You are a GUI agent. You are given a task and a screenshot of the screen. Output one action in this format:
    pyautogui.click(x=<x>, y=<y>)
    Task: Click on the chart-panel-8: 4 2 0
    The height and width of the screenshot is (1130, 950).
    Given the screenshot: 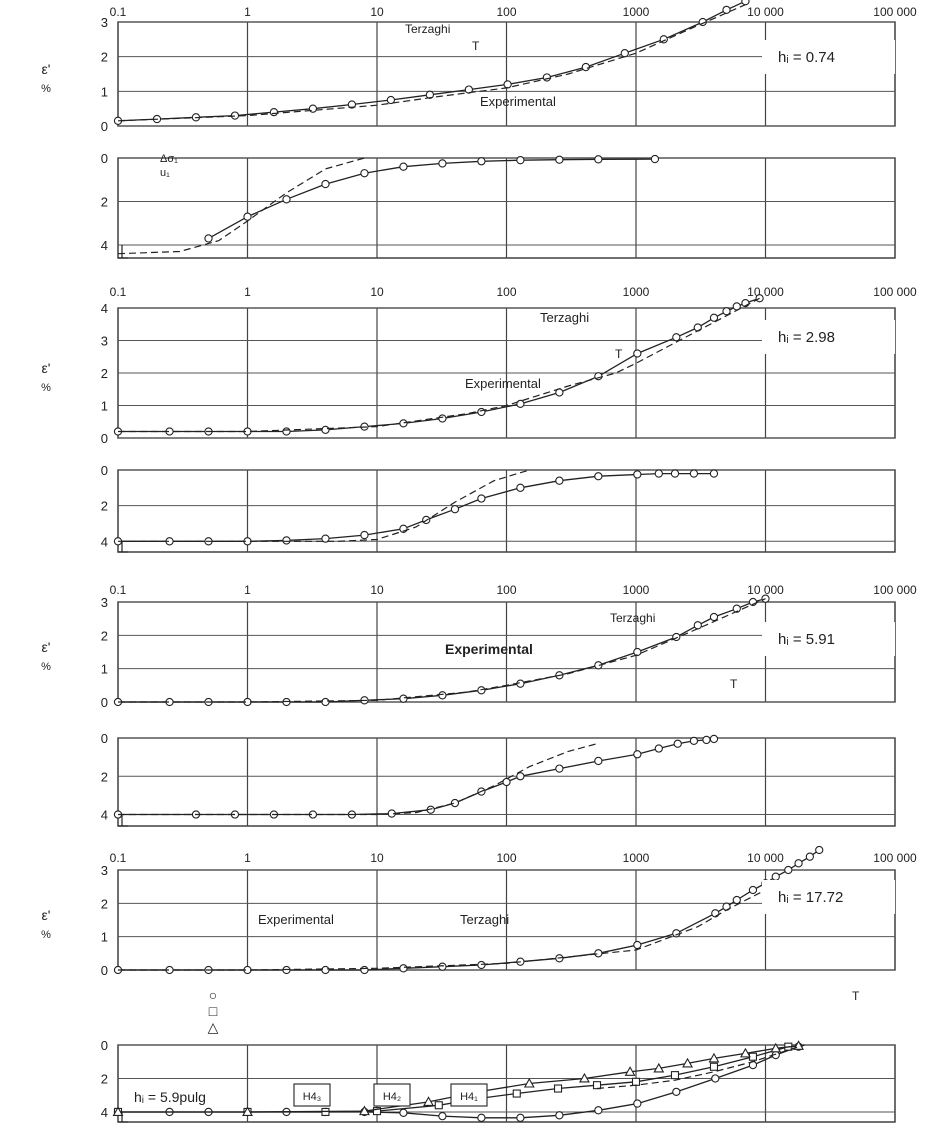 What is the action you would take?
    pyautogui.click(x=498, y=1080)
    